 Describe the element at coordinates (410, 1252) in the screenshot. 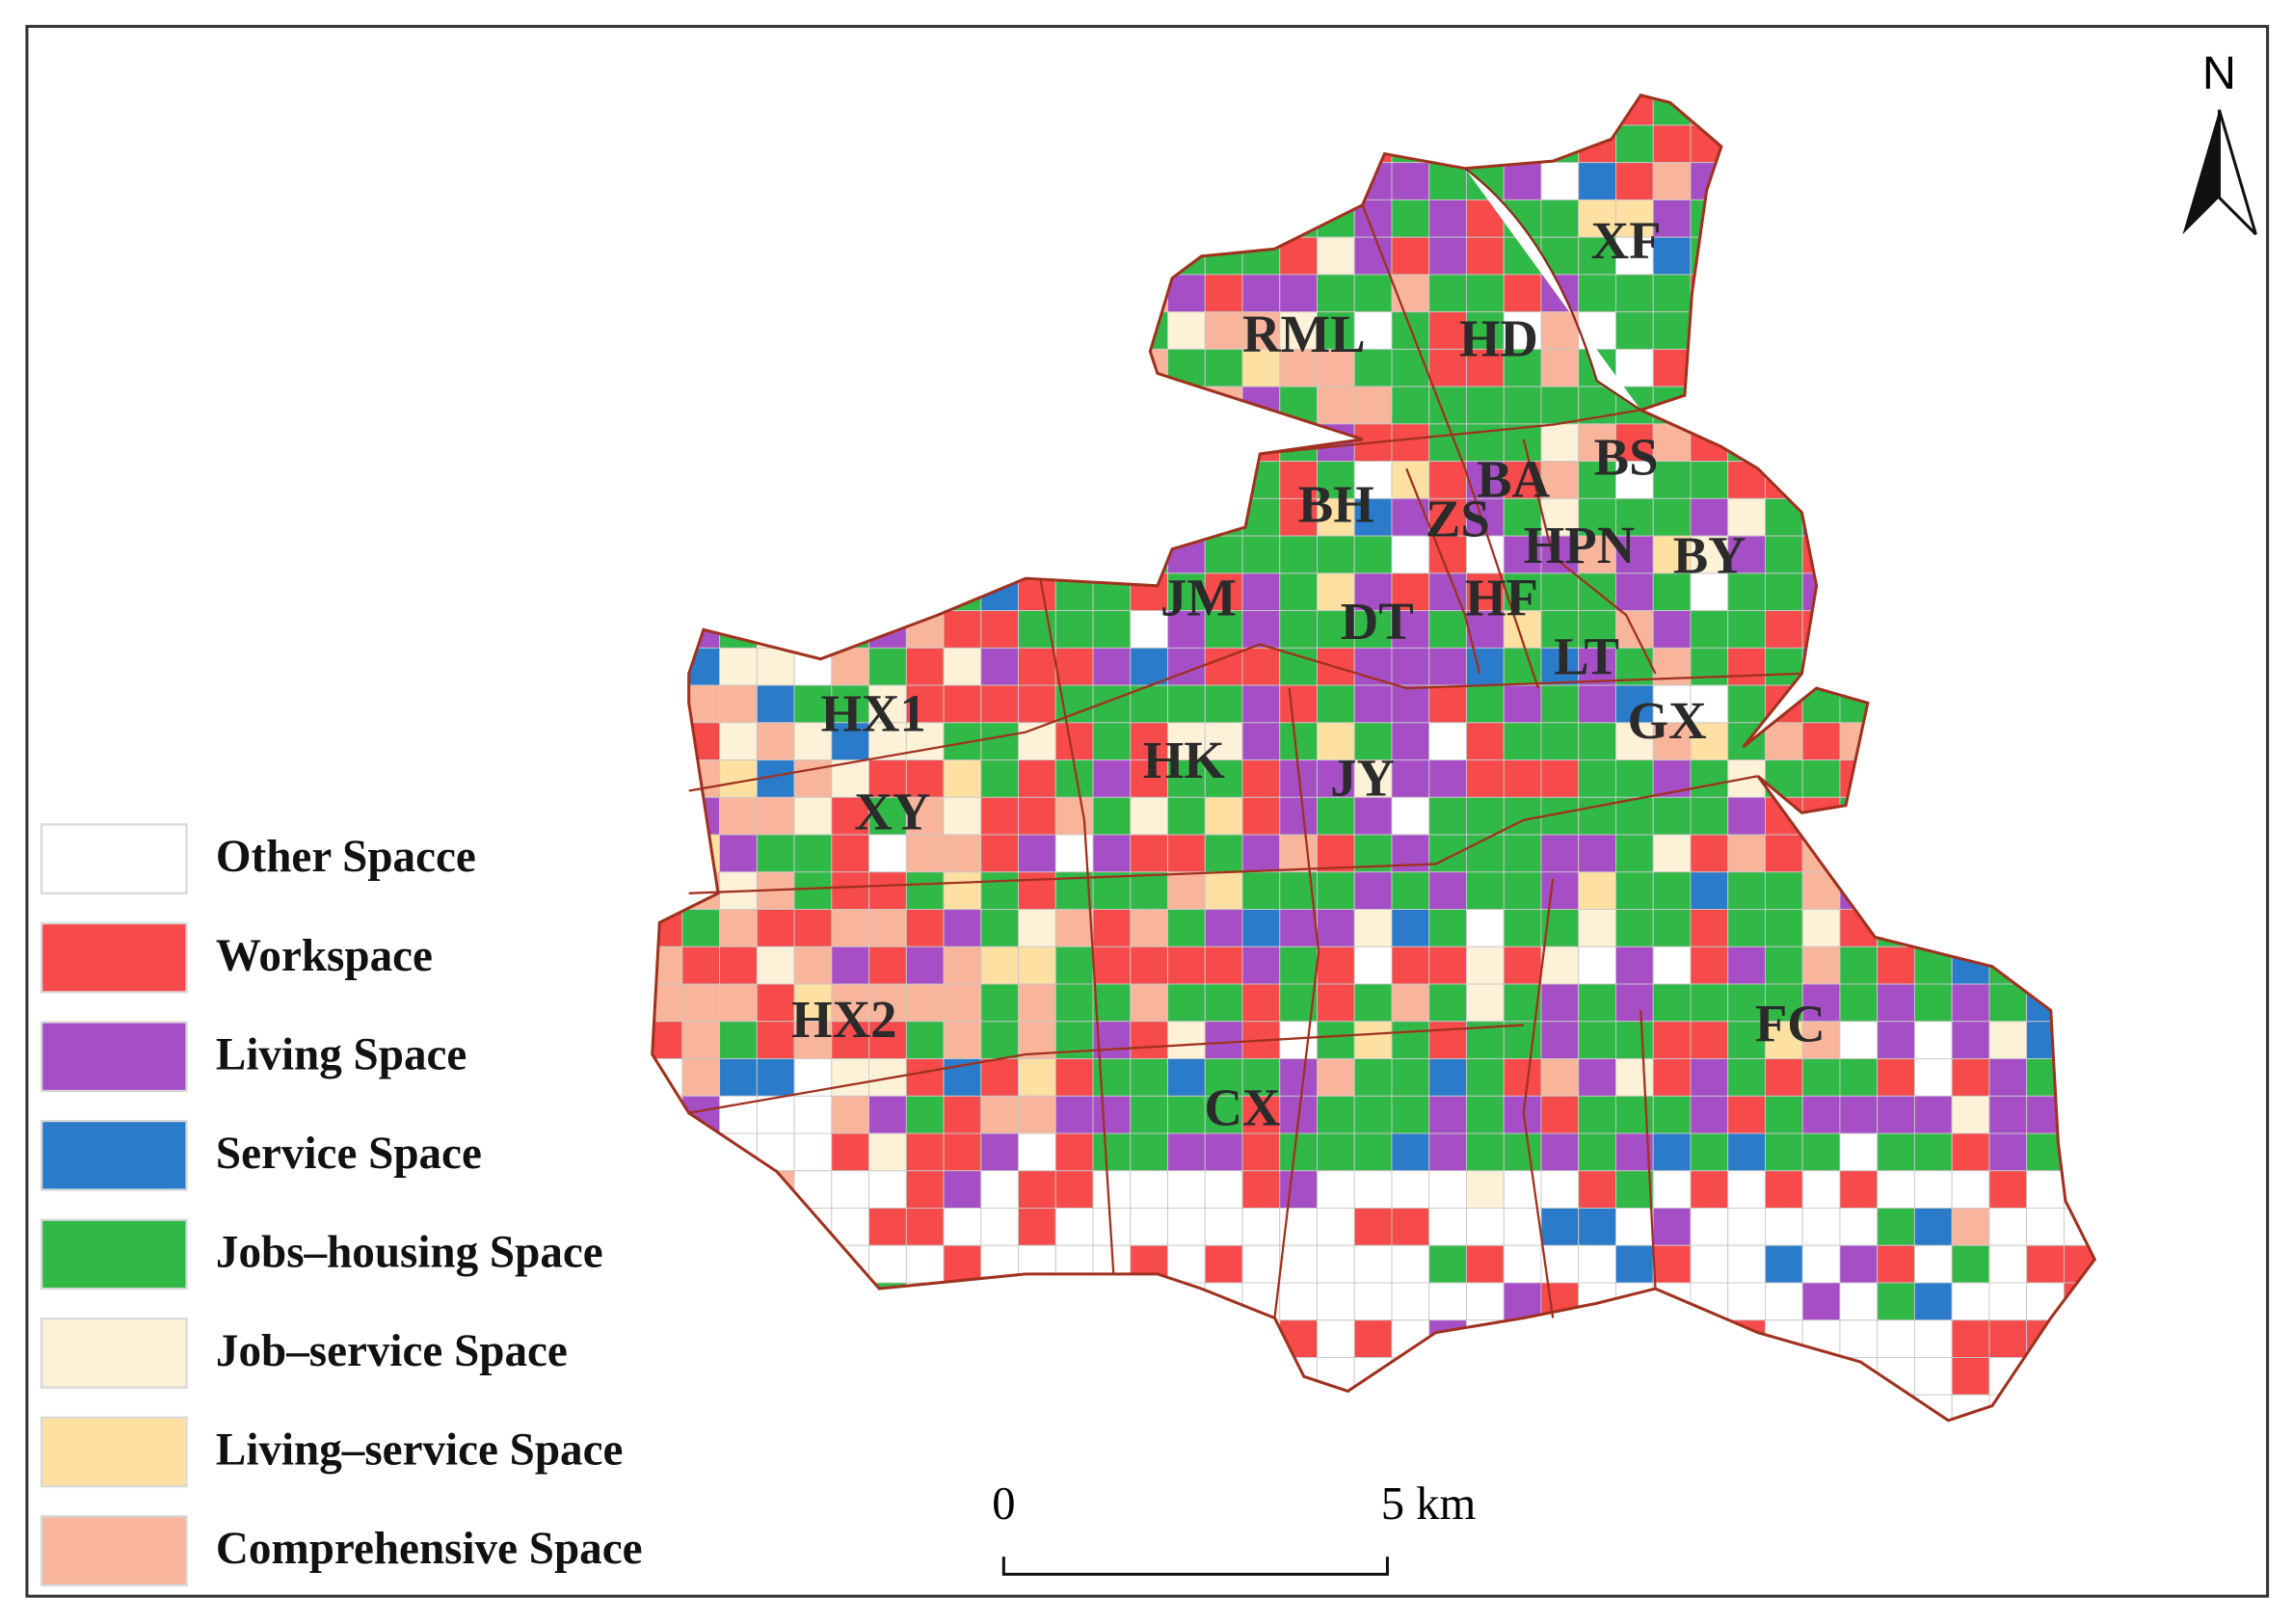

I see `legend-label: Jobs–housing Space` at that location.